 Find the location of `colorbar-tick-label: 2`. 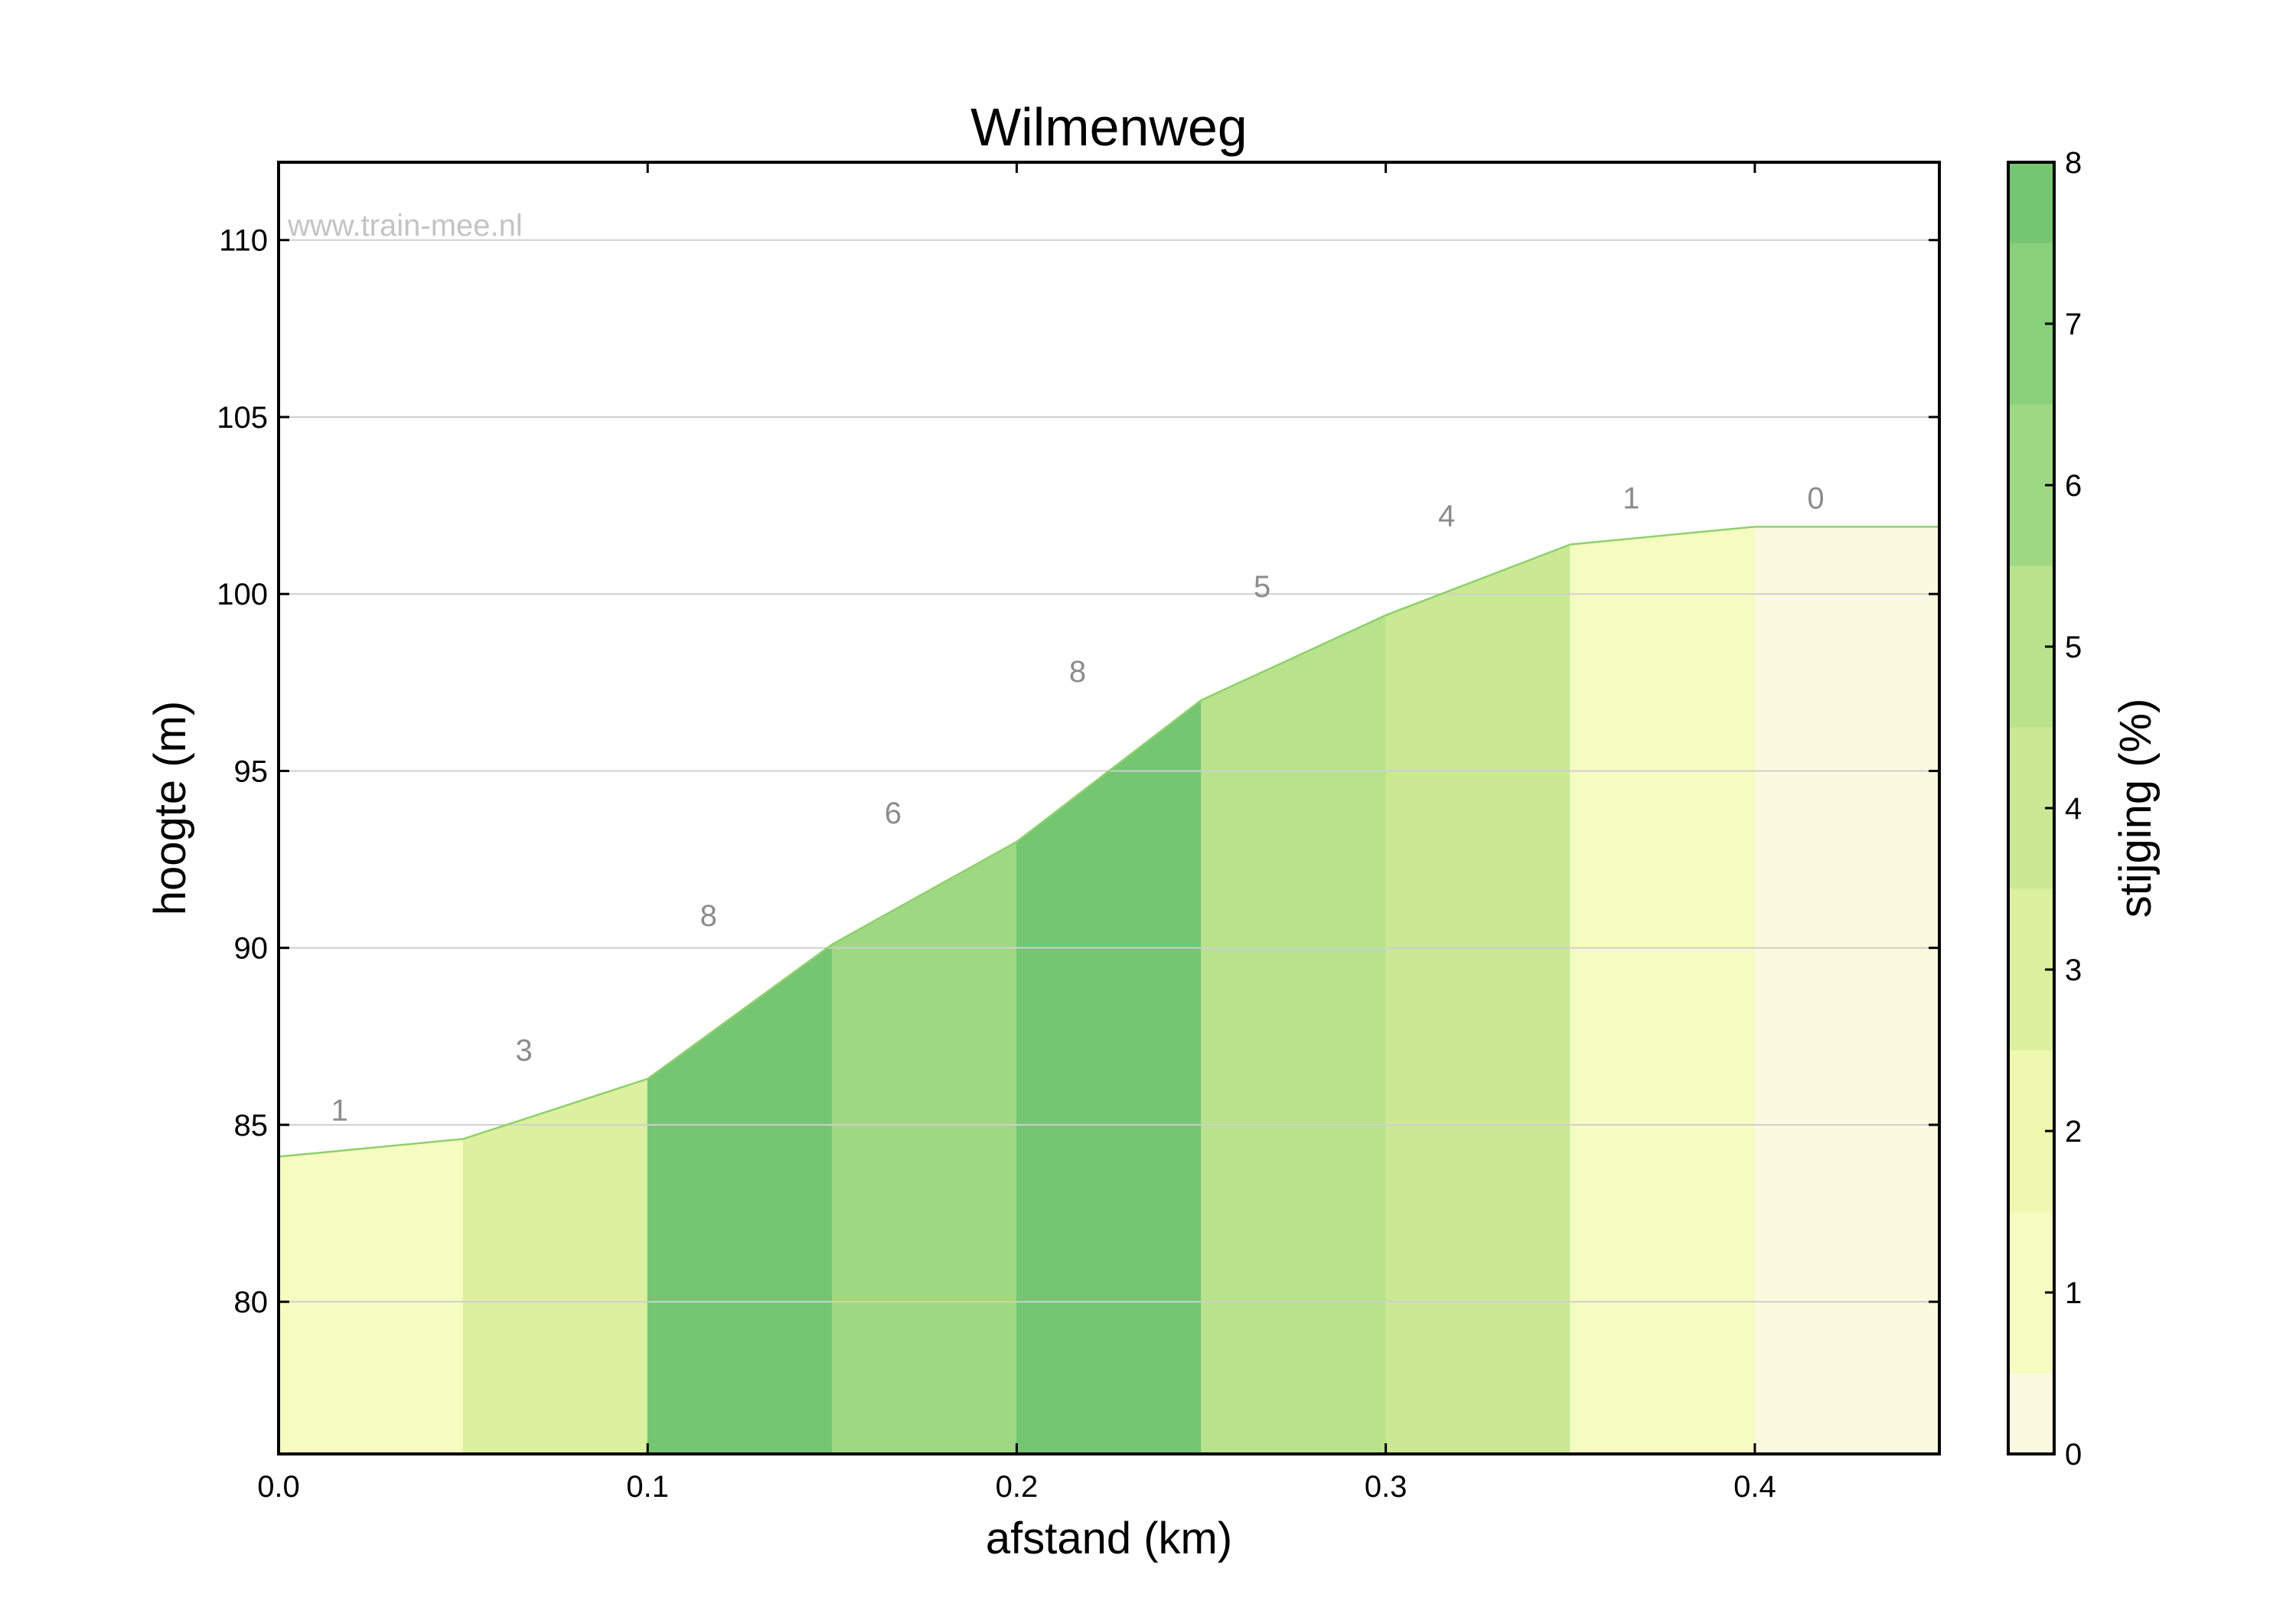

colorbar-tick-label: 2 is located at coordinates (2073, 1132).